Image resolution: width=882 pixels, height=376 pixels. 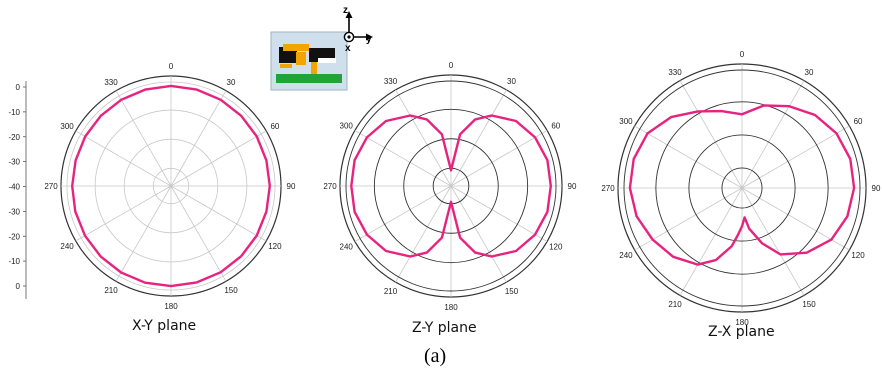 What do you see at coordinates (14, 187) in the screenshot?
I see `left-scale-label: -40` at bounding box center [14, 187].